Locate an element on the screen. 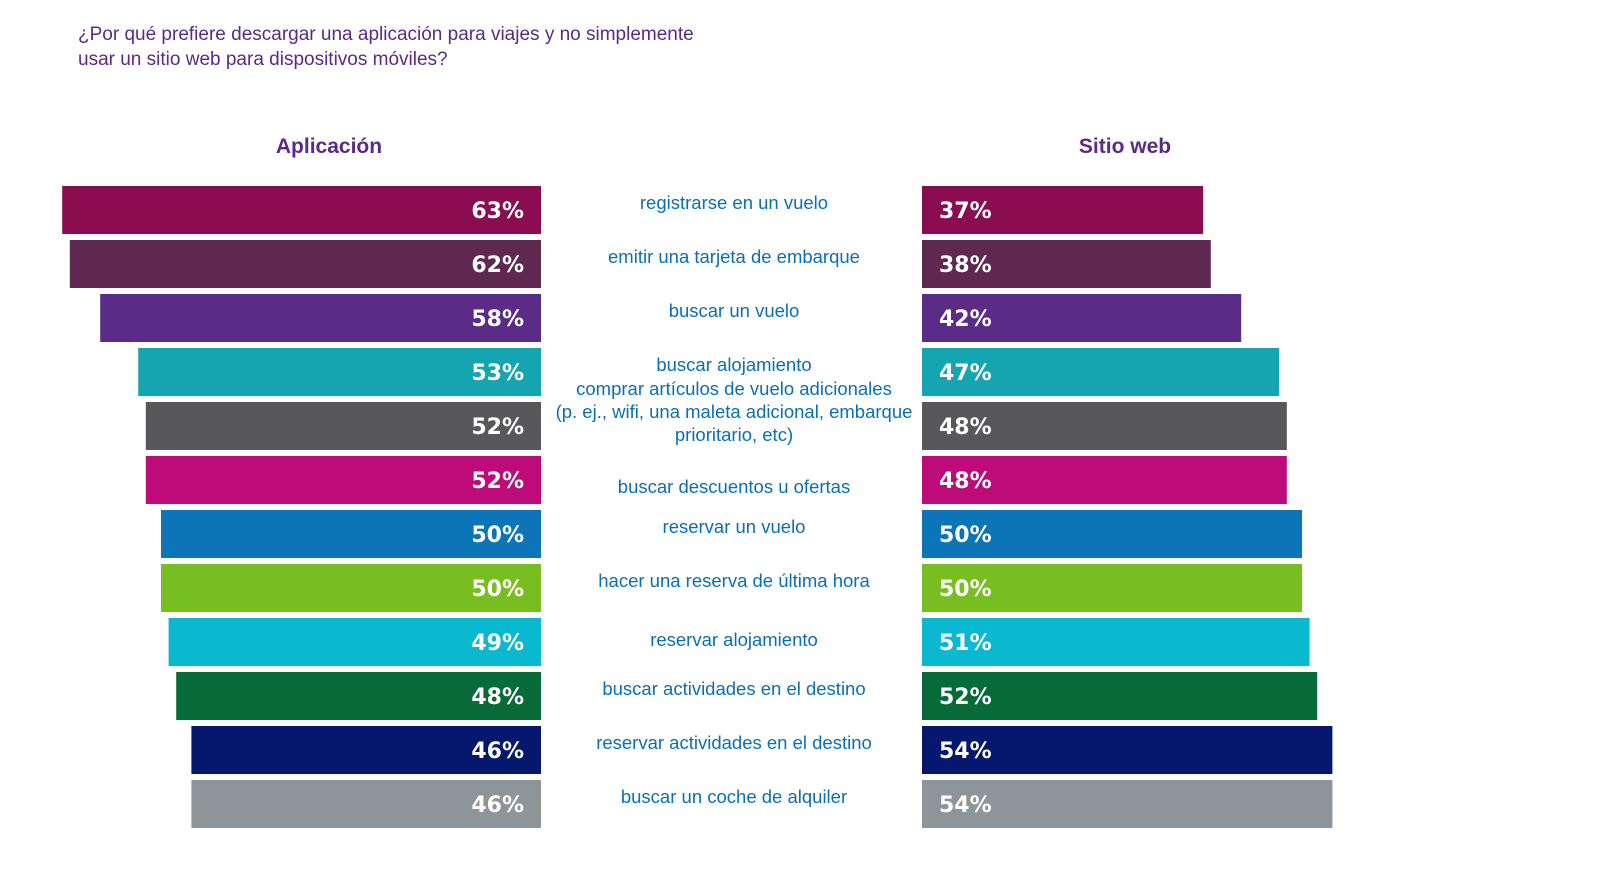 The height and width of the screenshot is (895, 1613). category-label-line: prioritario, etc) is located at coordinates (734, 434).